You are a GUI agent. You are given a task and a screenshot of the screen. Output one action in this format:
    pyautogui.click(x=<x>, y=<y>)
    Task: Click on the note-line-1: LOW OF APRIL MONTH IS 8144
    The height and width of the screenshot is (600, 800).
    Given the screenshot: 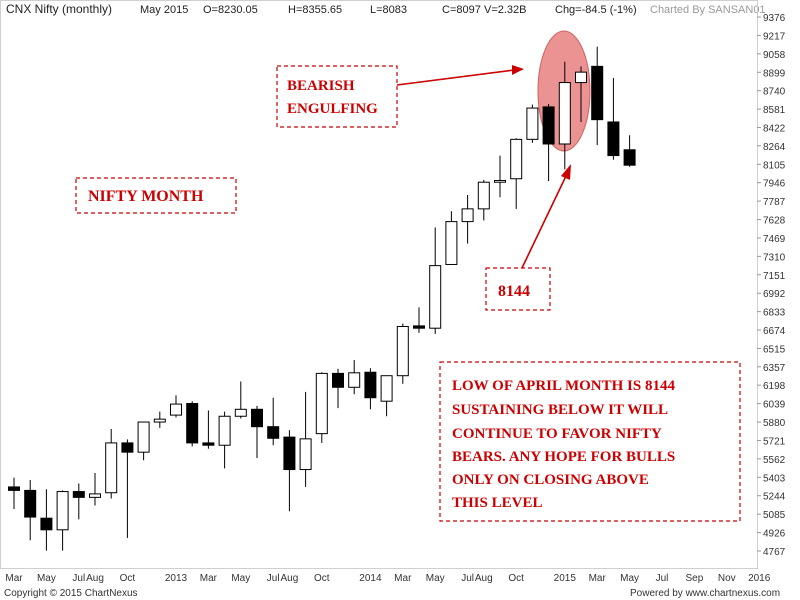 What is the action you would take?
    pyautogui.click(x=563, y=386)
    